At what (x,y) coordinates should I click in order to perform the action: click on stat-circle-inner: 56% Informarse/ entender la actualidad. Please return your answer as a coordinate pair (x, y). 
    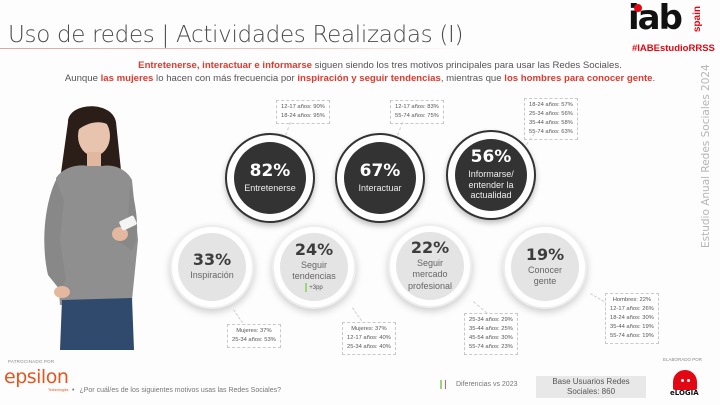
    Looking at the image, I should click on (491, 175).